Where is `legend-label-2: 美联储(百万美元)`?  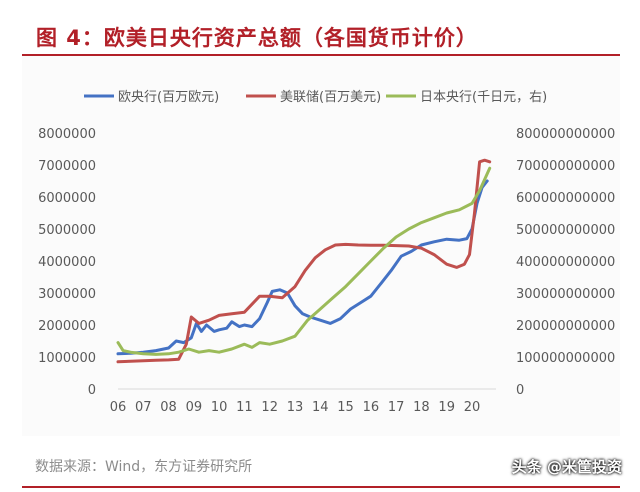
legend-label-2: 美联储(百万美元) is located at coordinates (330, 97).